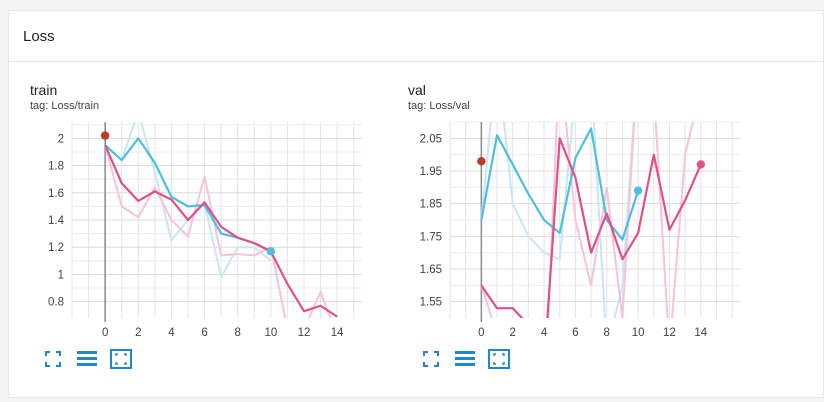 The width and height of the screenshot is (824, 402). Describe the element at coordinates (431, 139) in the screenshot. I see `y-tick-label: 2.05` at that location.